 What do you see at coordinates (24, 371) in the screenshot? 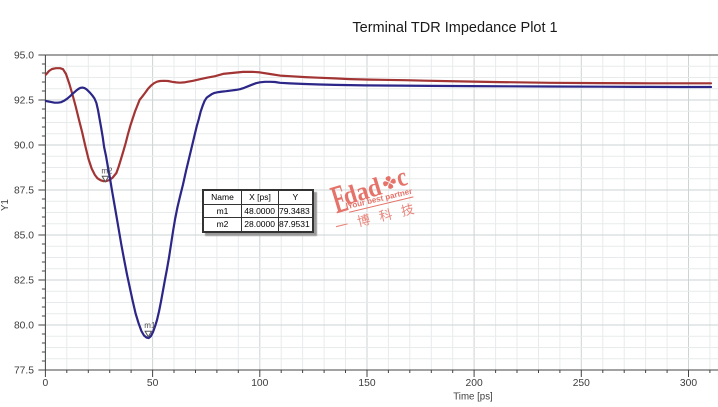
I see `svg-text: 77.5` at bounding box center [24, 371].